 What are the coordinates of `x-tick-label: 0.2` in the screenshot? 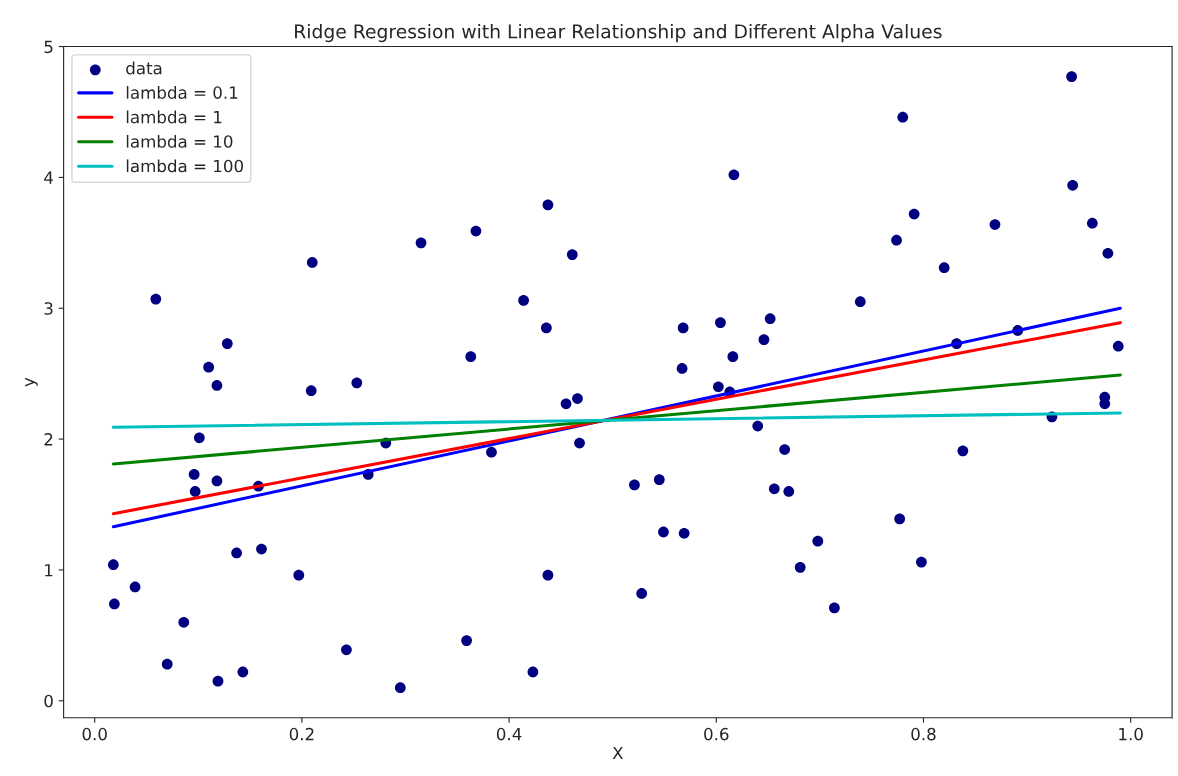 It's located at (301, 734).